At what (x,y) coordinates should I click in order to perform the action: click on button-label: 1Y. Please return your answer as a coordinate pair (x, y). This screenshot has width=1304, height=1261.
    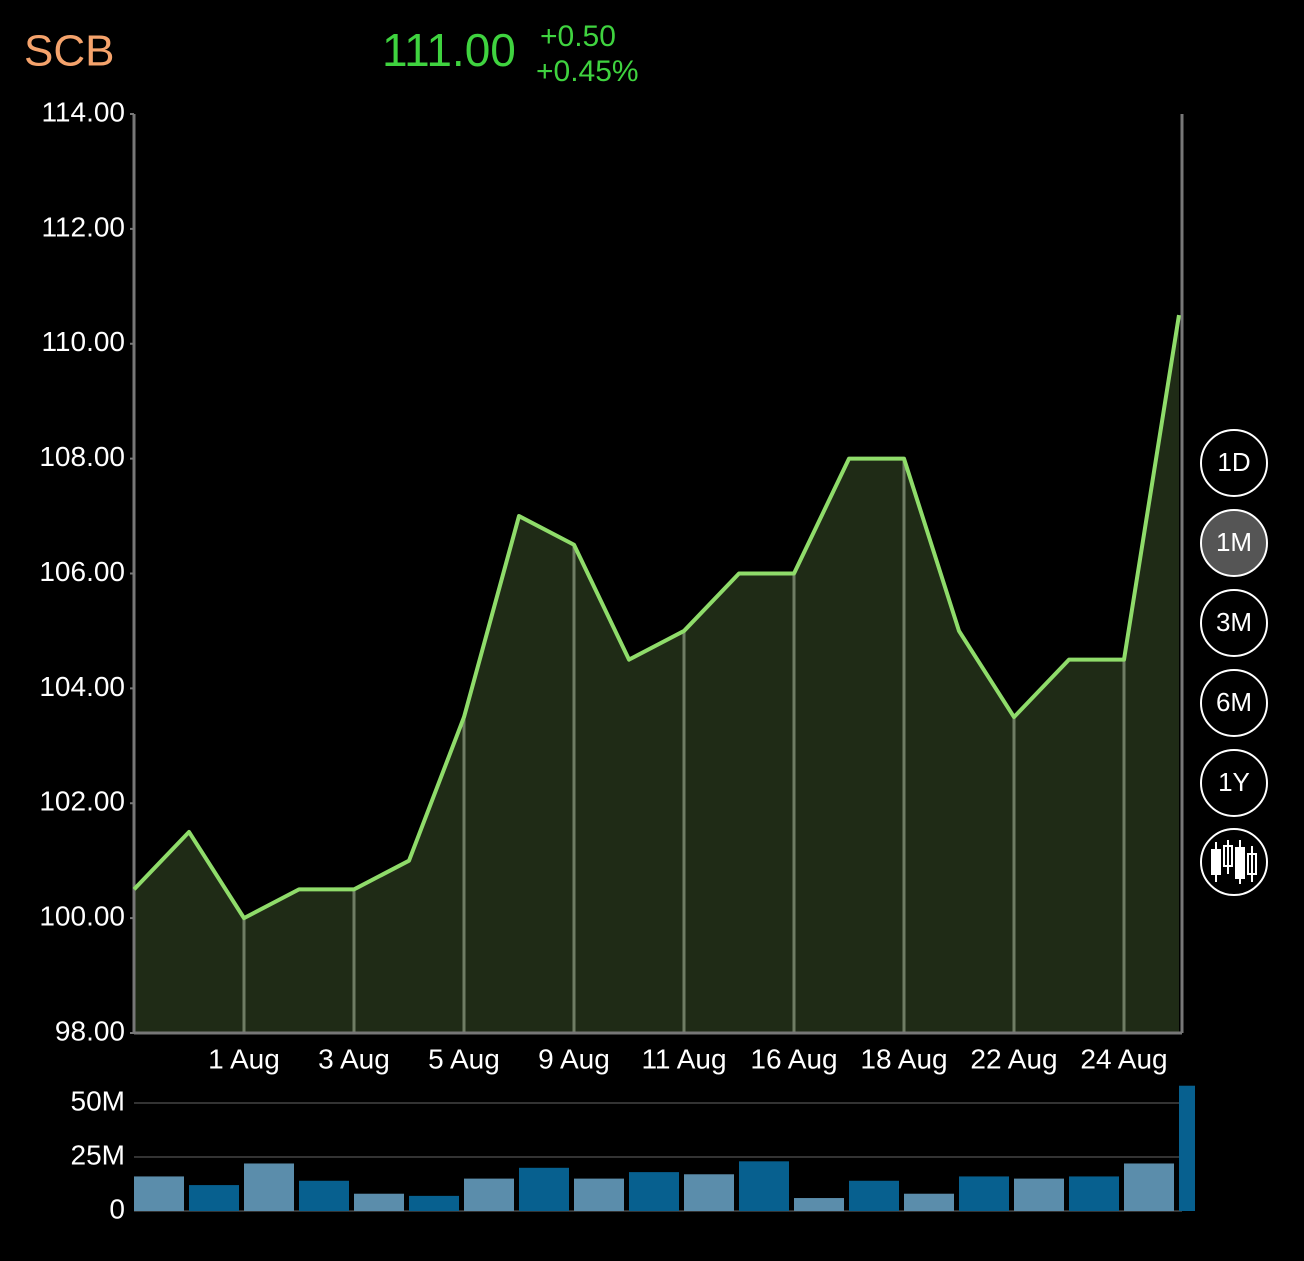
    Looking at the image, I should click on (1234, 782).